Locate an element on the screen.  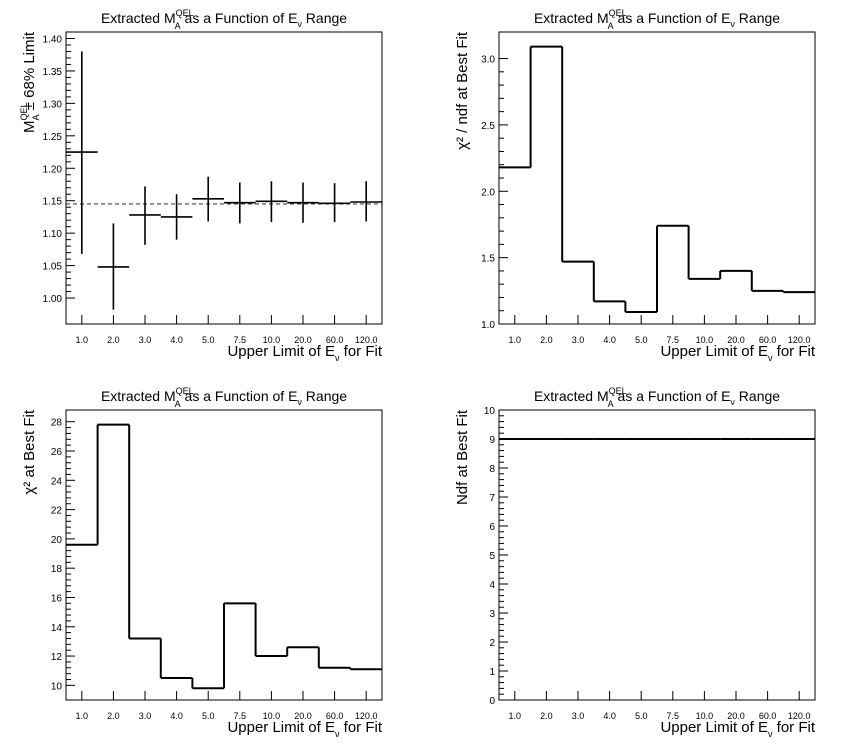
y-axis-label: χ² / ndf at Best Fit is located at coordinates (462, 90).